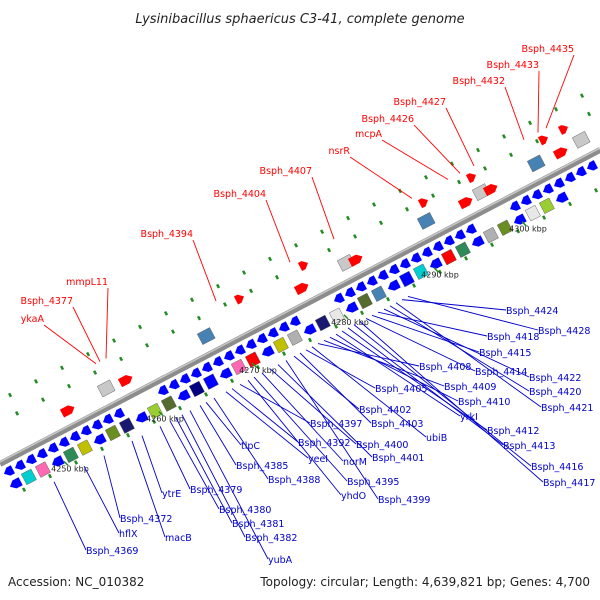 The width and height of the screenshot is (600, 600). What do you see at coordinates (165, 419) in the screenshot?
I see `tick-label: 4260 kbp` at bounding box center [165, 419].